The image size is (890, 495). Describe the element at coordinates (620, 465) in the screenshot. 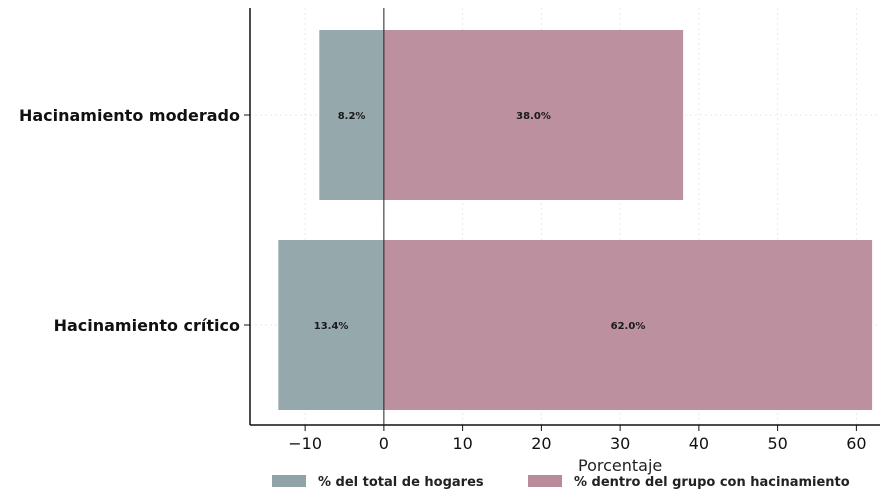

I see `x-axis-title: Porcentaje` at that location.